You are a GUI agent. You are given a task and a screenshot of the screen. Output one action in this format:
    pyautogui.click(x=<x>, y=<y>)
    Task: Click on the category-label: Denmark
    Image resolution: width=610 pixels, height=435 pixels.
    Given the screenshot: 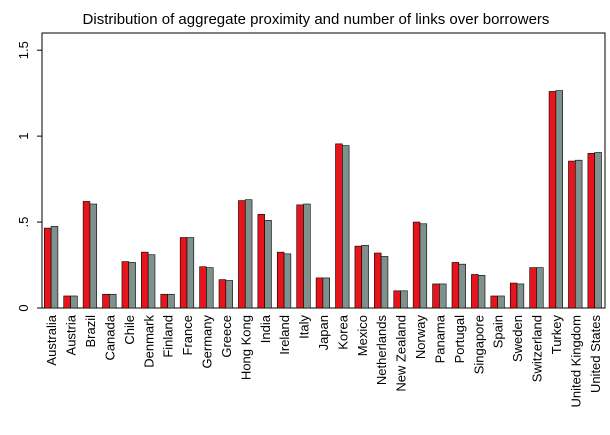 What is the action you would take?
    pyautogui.click(x=148, y=341)
    